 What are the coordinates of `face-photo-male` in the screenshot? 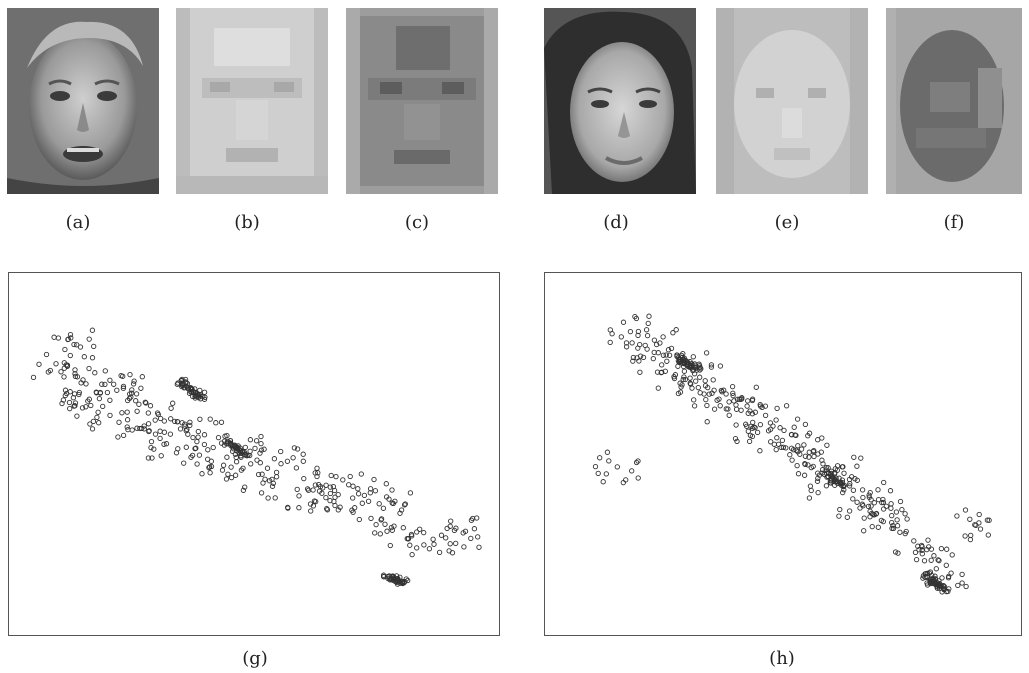 It's located at (83, 101).